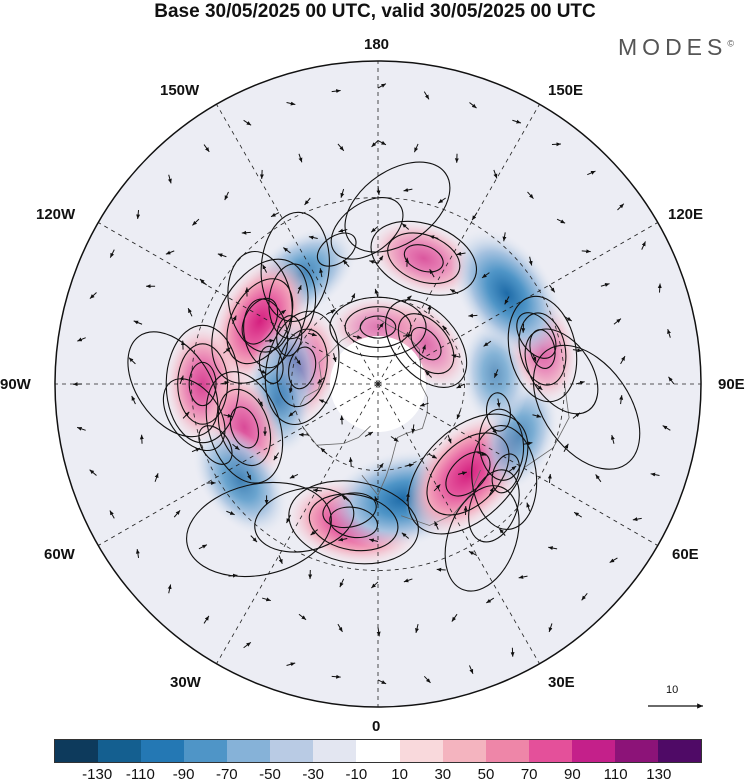  I want to click on brand-name: MODES, so click(673, 47).